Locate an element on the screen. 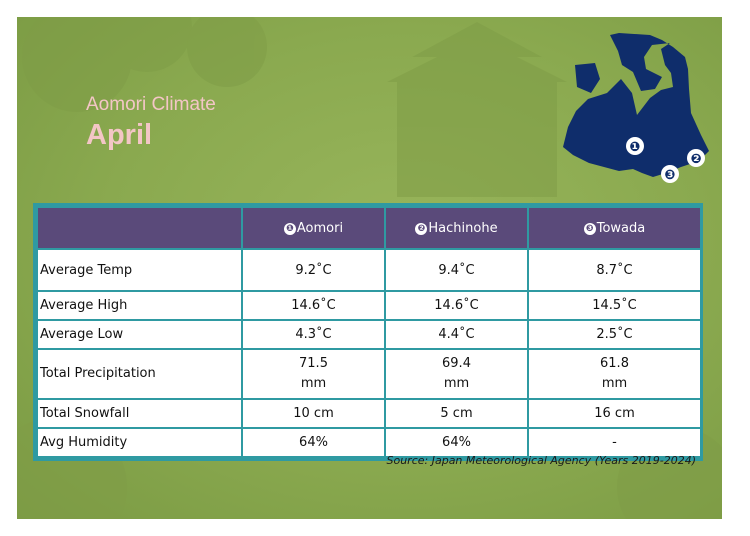 The height and width of the screenshot is (536, 750). column-name-towada: Towada is located at coordinates (621, 228).